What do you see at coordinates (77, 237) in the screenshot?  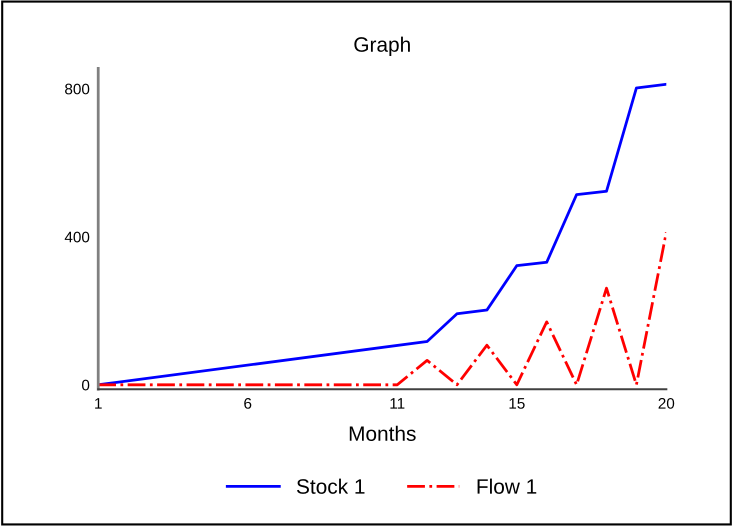 I see `y-tick-label: 400` at bounding box center [77, 237].